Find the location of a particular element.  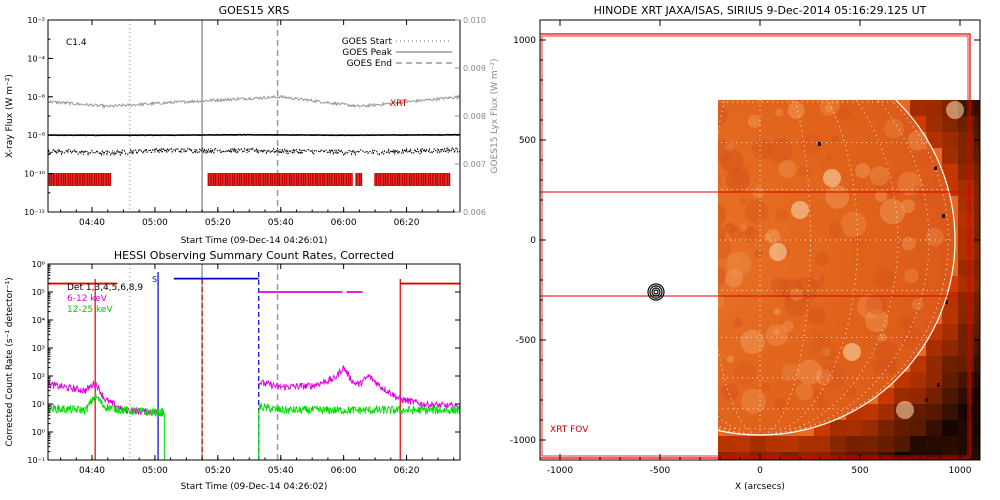

hessi-ytick-label: 10⁴ is located at coordinates (38, 320).